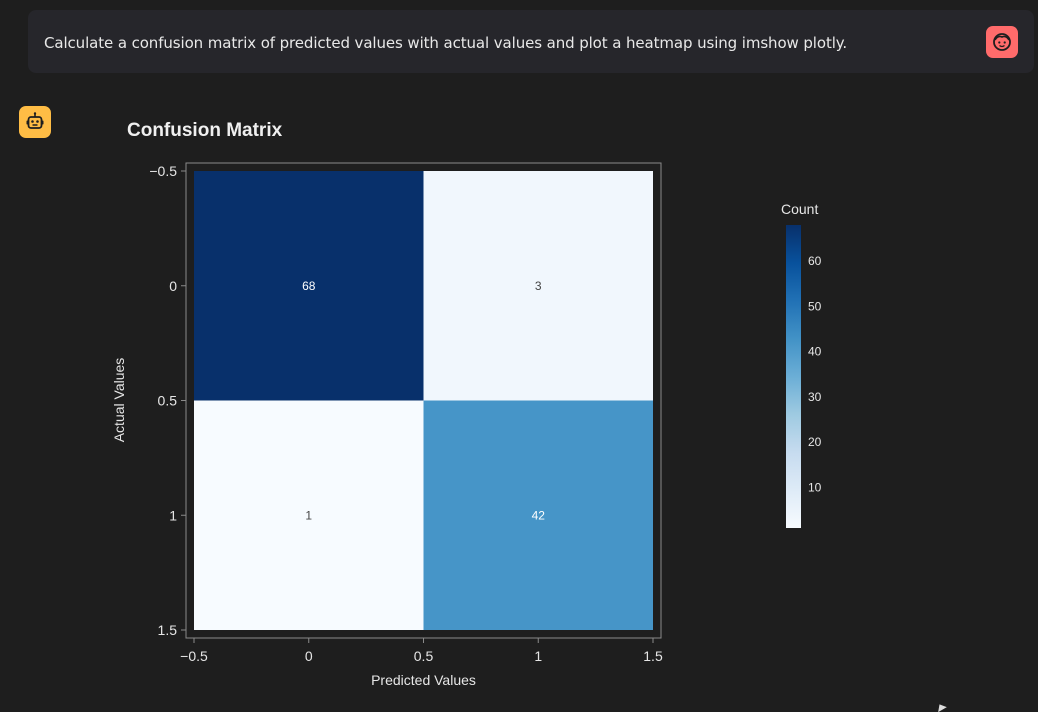 The height and width of the screenshot is (712, 1038). I want to click on colorbar-title: Count, so click(799, 209).